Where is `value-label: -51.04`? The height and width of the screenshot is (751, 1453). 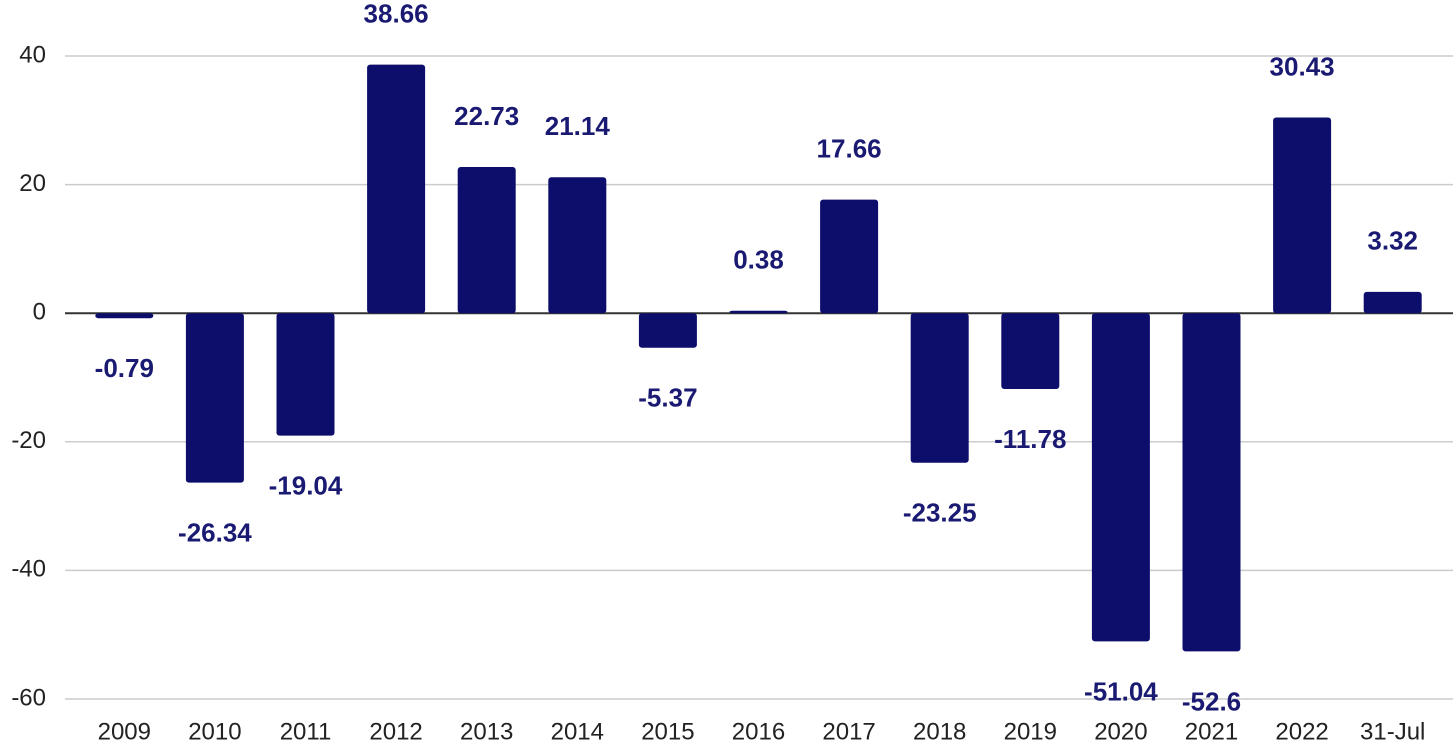 value-label: -51.04 is located at coordinates (1121, 691).